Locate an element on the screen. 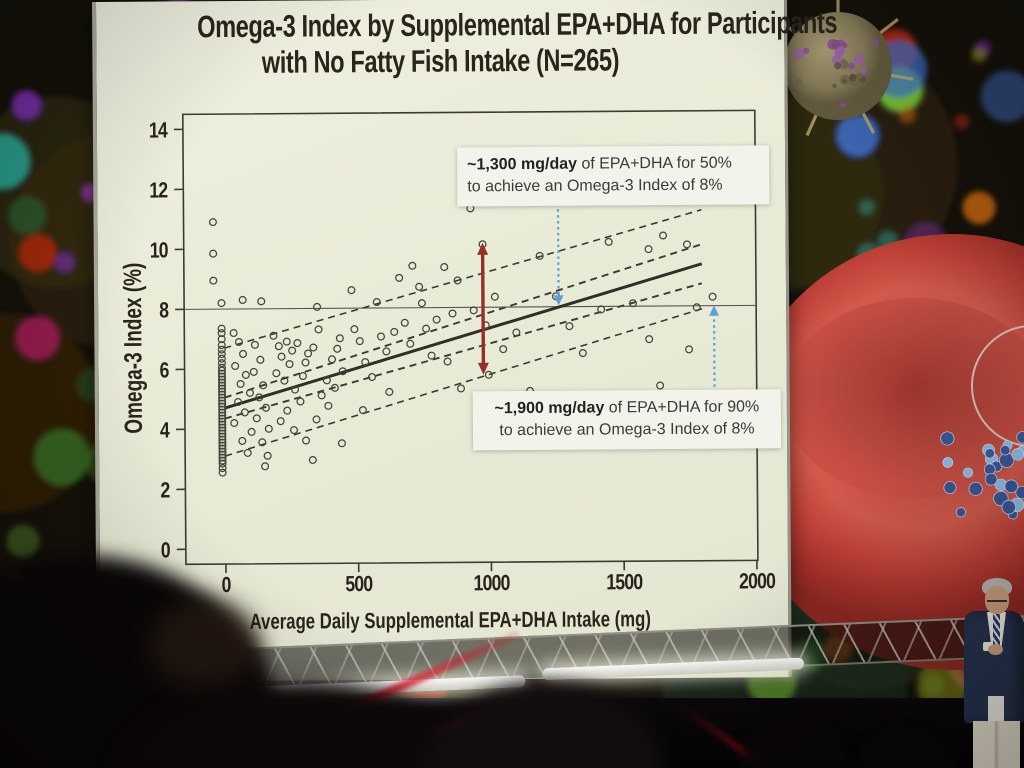 This screenshot has height=768, width=1024. regression-line is located at coordinates (463, 336).